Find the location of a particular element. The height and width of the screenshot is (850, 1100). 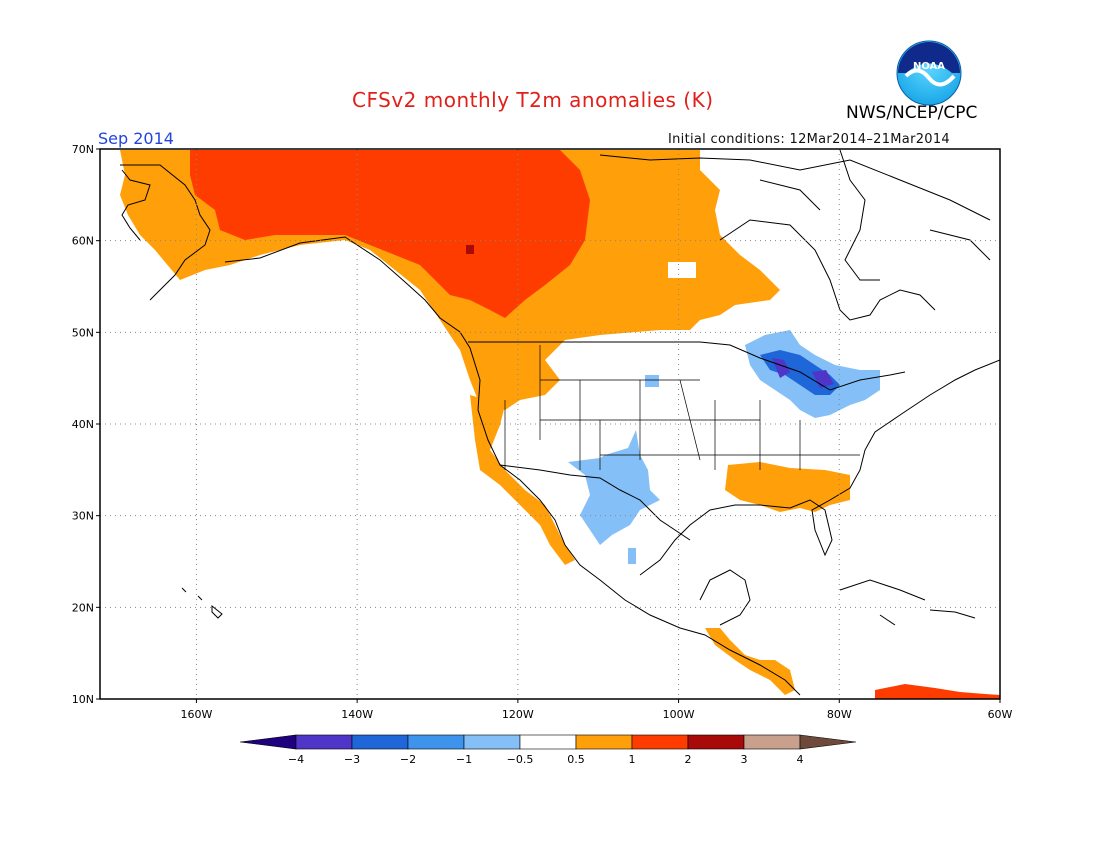

anomaly-hotspot is located at coordinates (470, 249).